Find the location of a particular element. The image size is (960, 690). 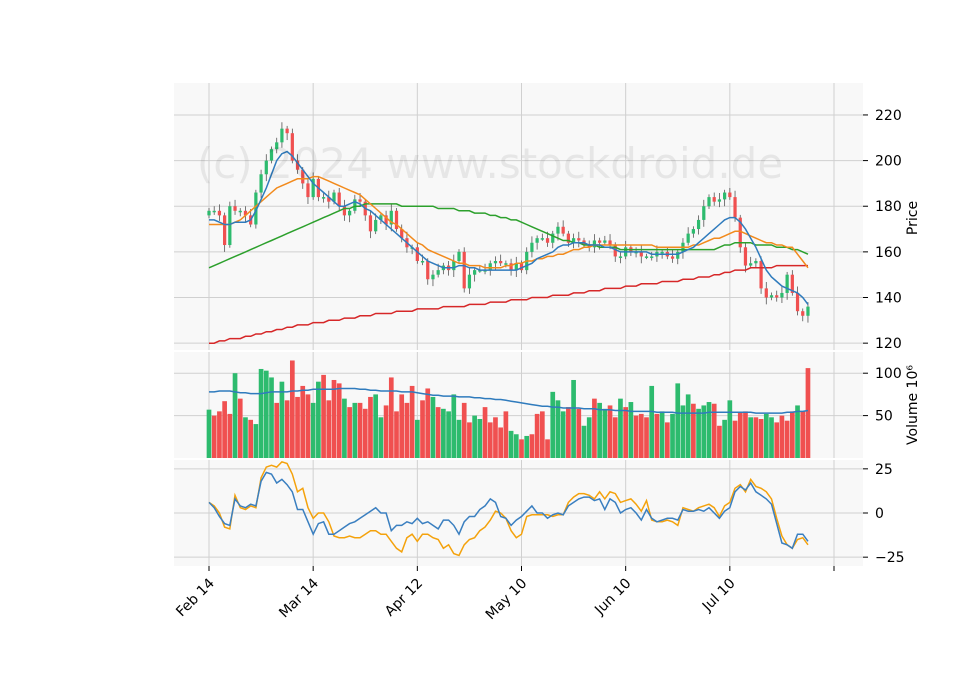

volume-ma-line is located at coordinates (509, 400).